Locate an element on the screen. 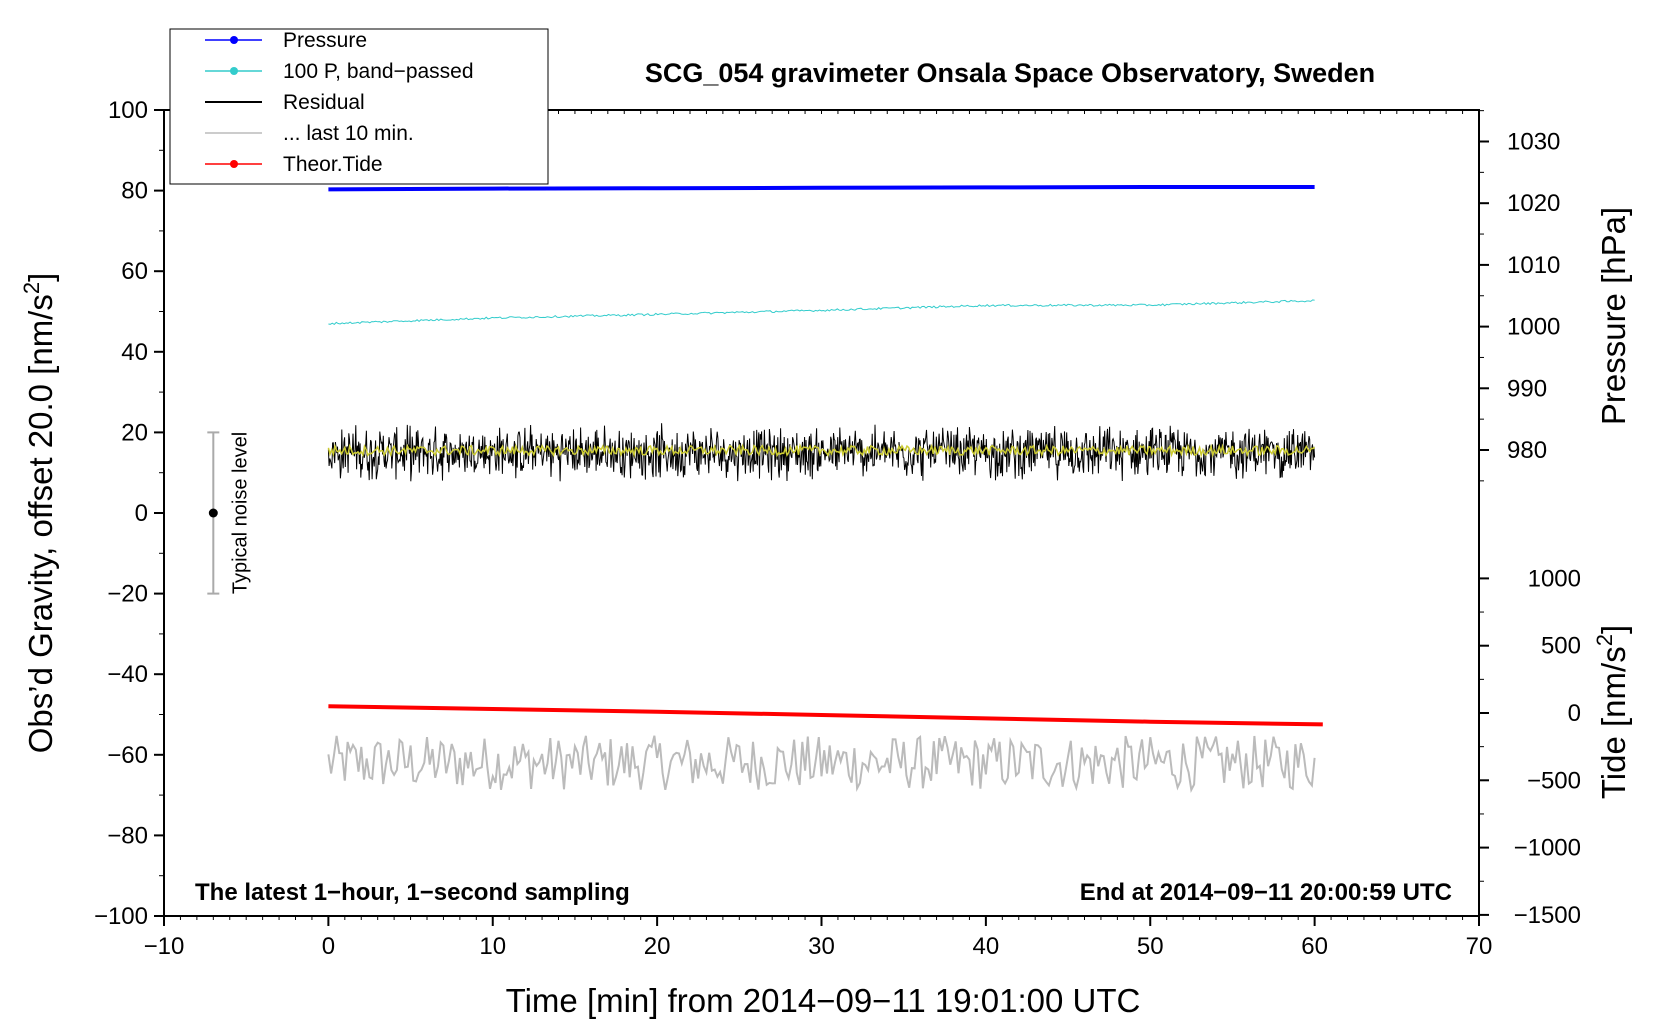 Image resolution: width=1660 pixels, height=1020 pixels. series-residual-smoothed is located at coordinates (821, 451).